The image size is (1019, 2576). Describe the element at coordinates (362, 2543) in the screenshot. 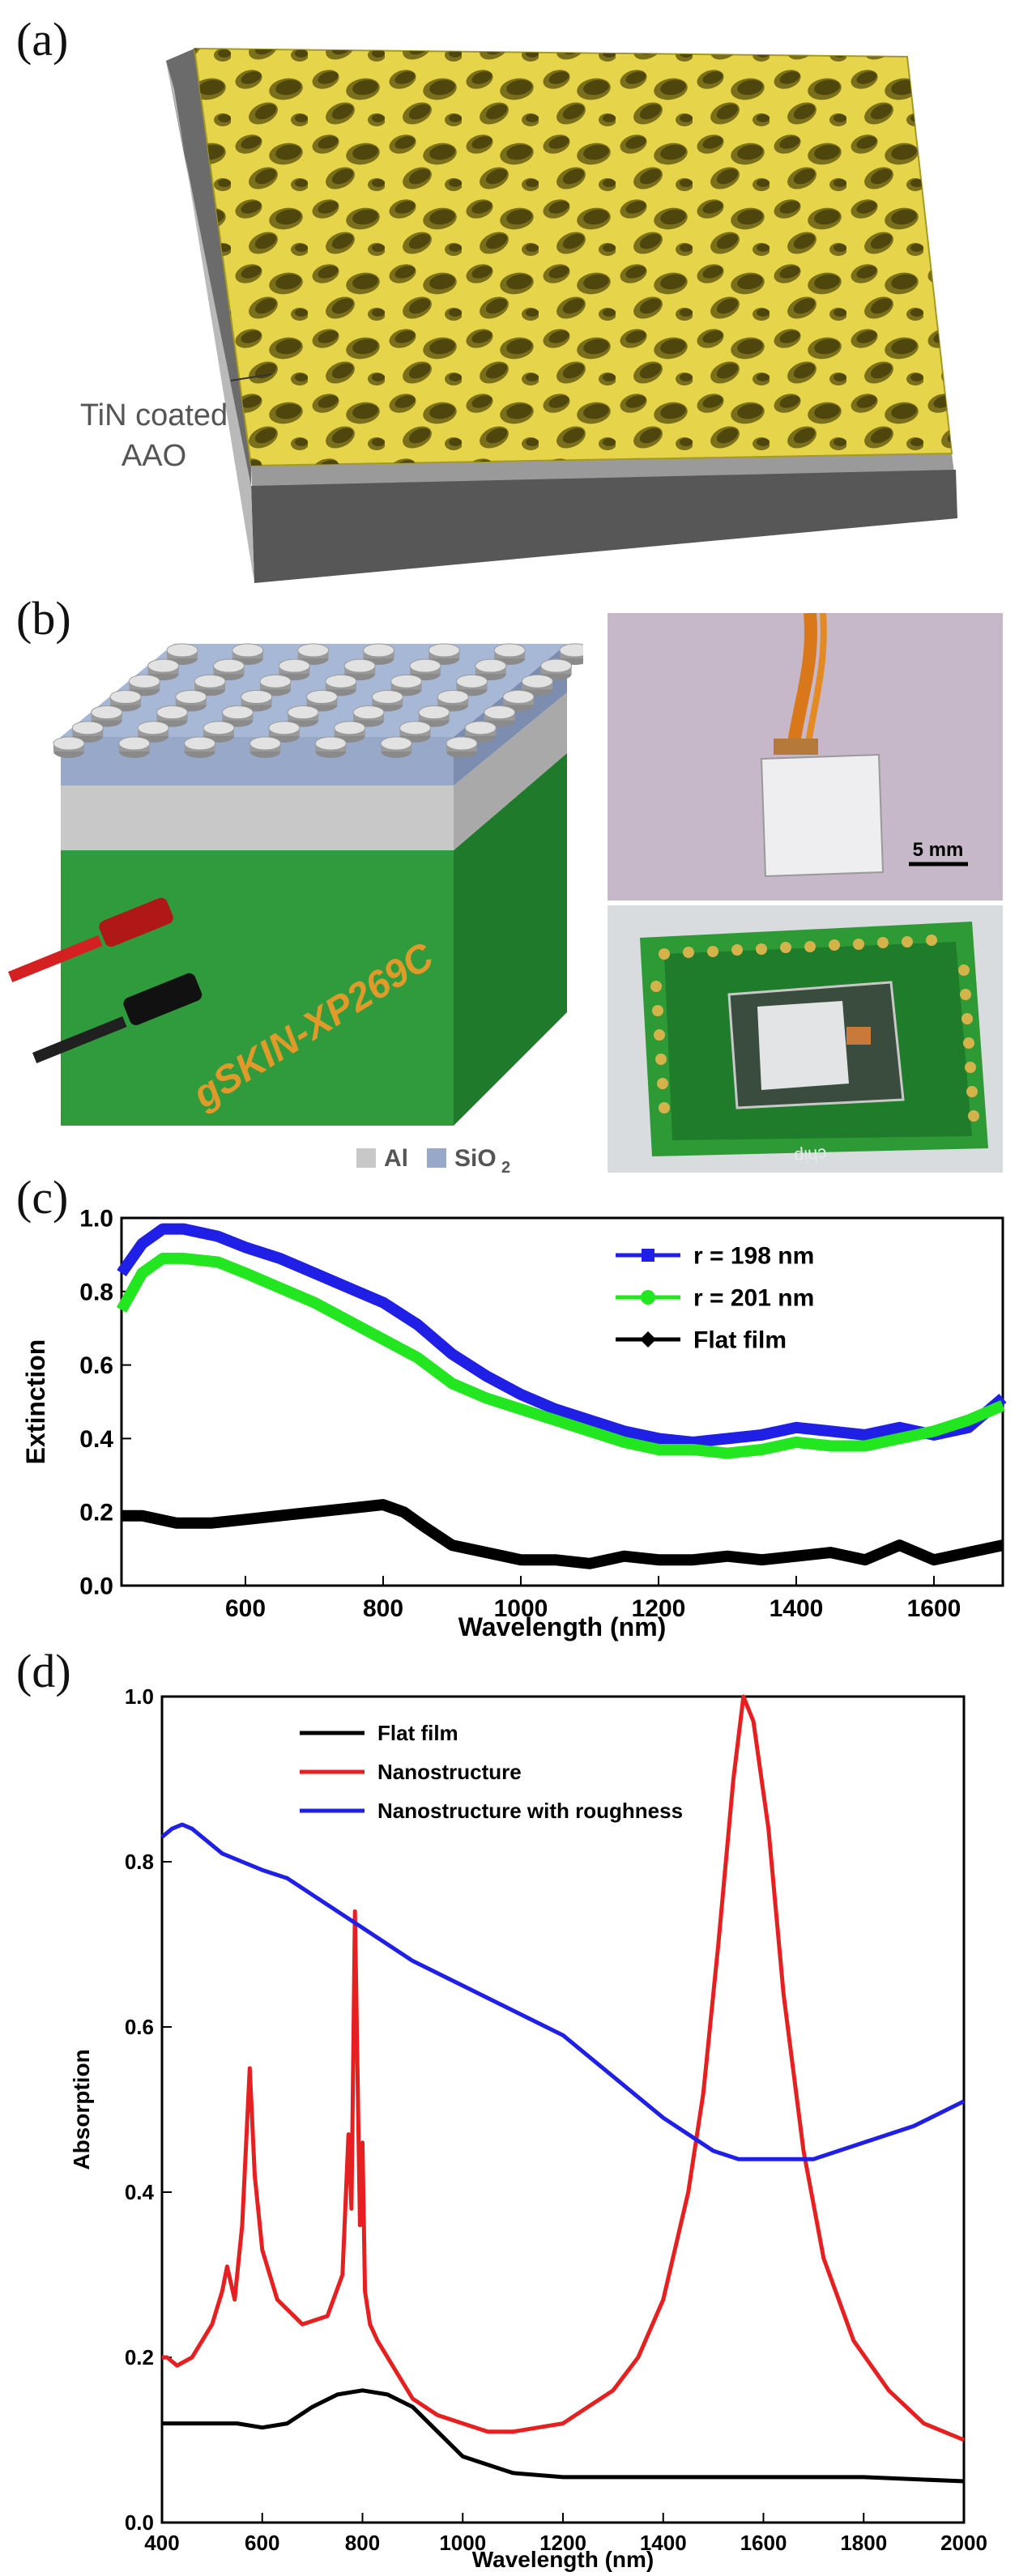

I see `x-tick-label: 800` at that location.